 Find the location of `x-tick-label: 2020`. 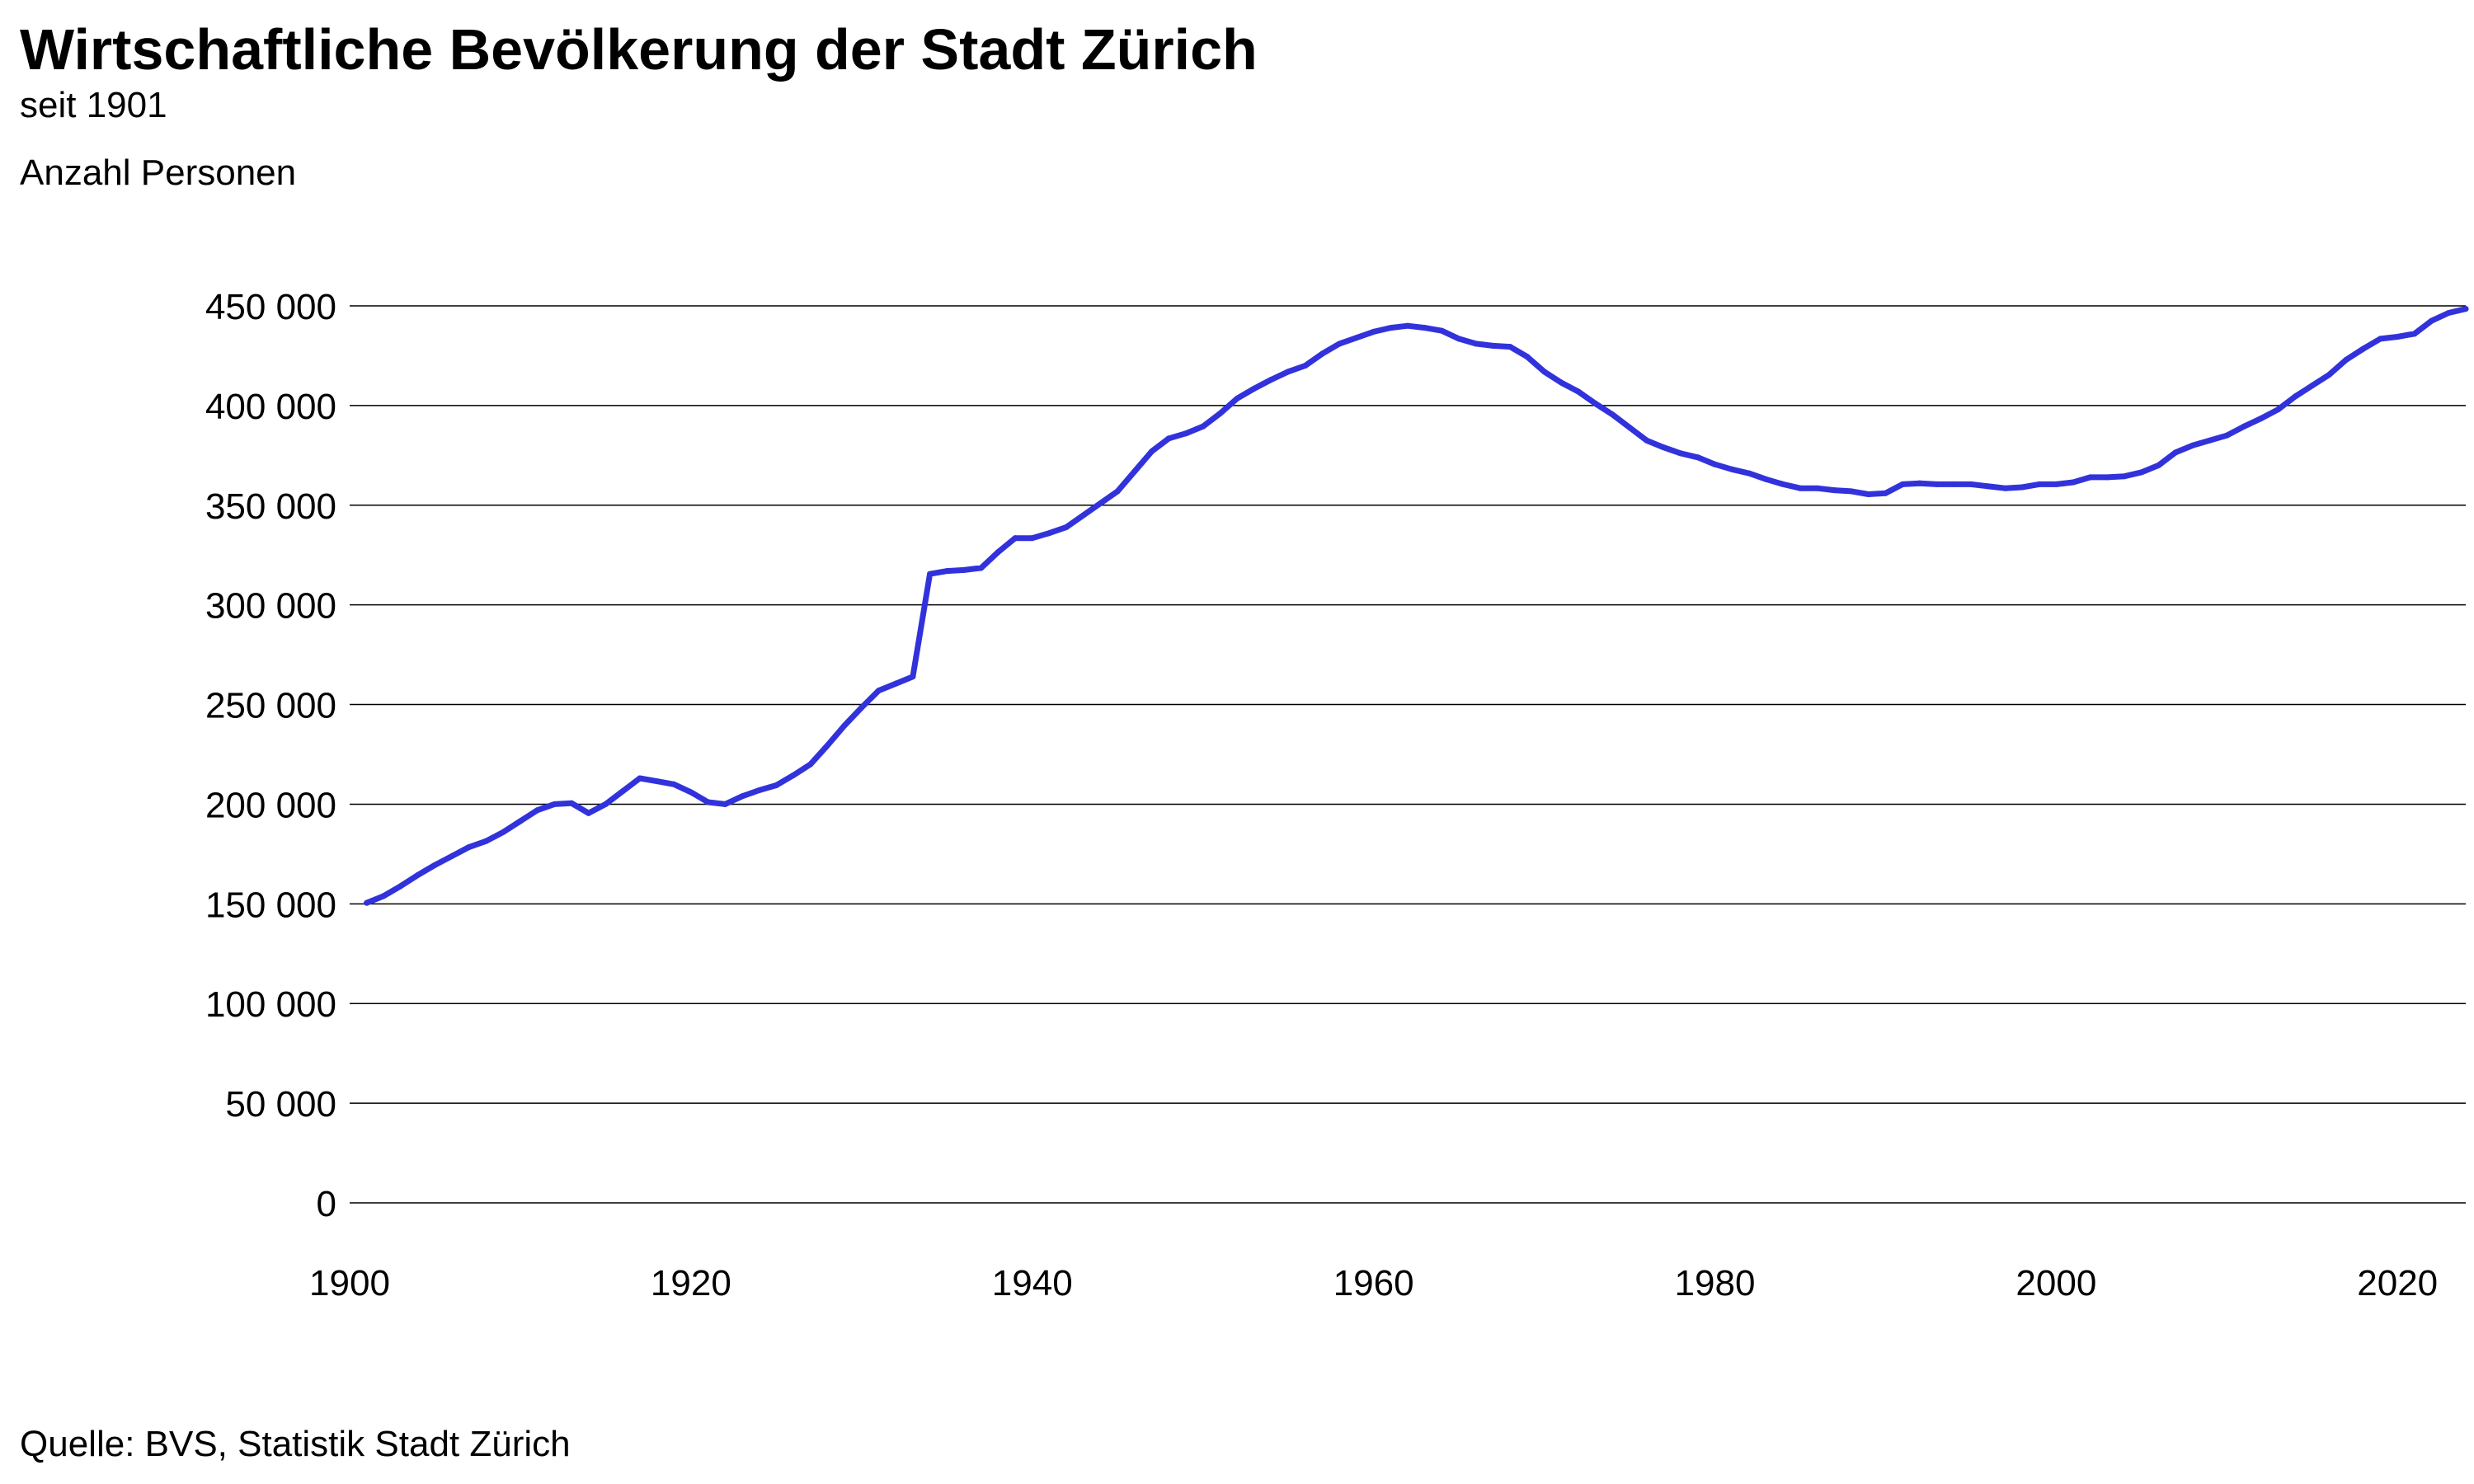

x-tick-label: 2020 is located at coordinates (2397, 1283).